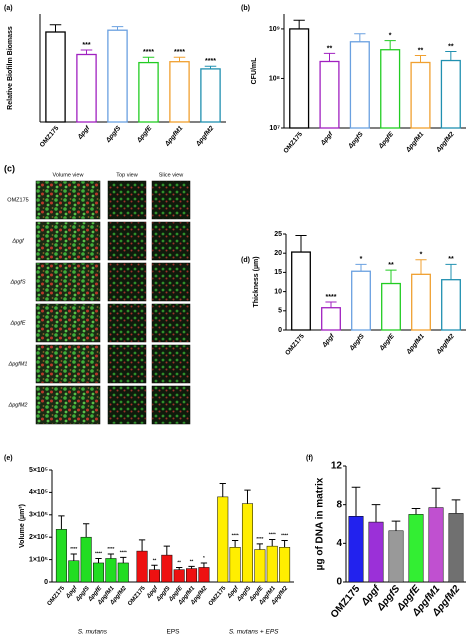 This screenshot has width=474, height=642. Describe the element at coordinates (278, 234) in the screenshot. I see `y-tick-label: 25` at that location.